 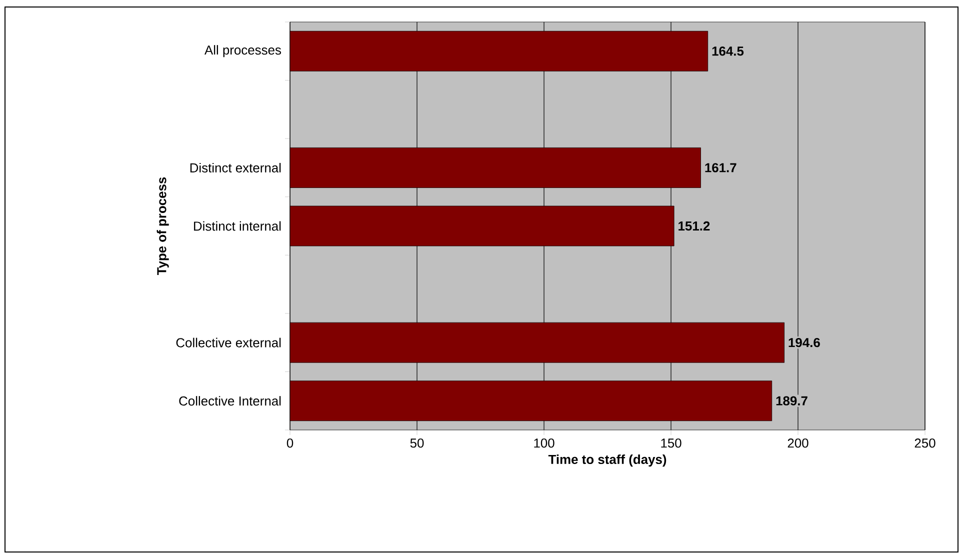 I want to click on x-tick-label: 0, so click(x=290, y=443).